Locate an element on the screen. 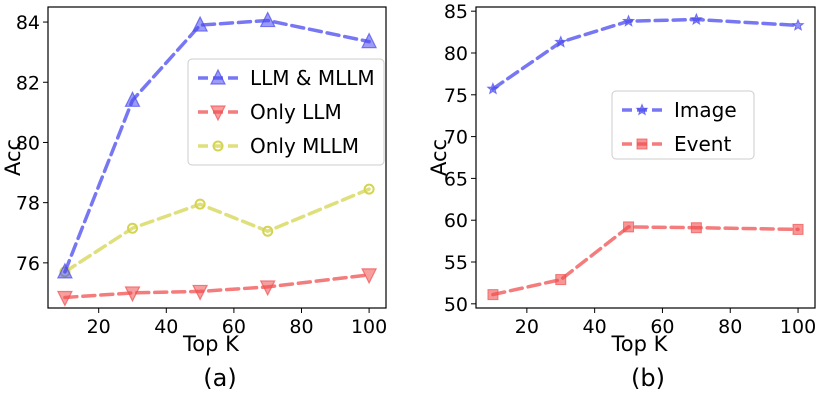 The image size is (830, 403). y-tick-label: 55 is located at coordinates (456, 263).